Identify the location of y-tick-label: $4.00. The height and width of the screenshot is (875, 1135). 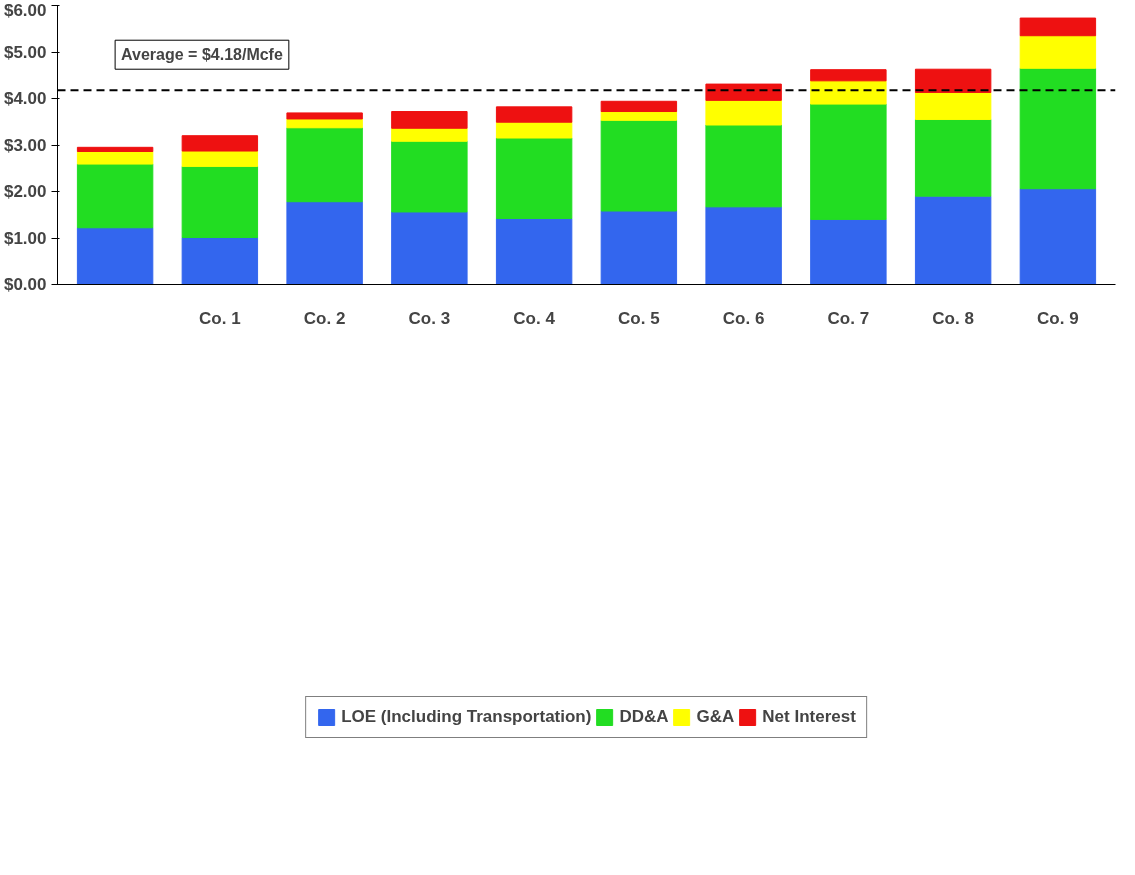
(25, 98).